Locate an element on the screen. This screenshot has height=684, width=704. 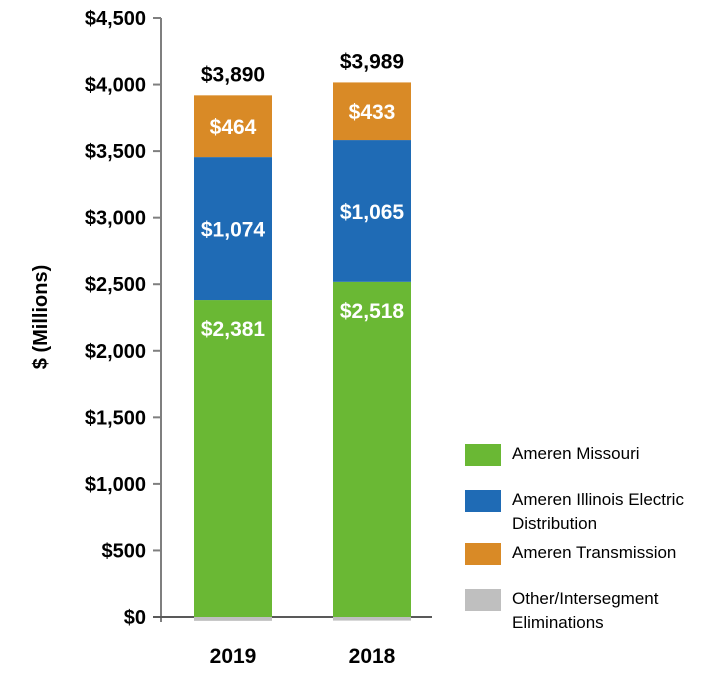
legend-label: Ameren Transmission is located at coordinates (594, 552).